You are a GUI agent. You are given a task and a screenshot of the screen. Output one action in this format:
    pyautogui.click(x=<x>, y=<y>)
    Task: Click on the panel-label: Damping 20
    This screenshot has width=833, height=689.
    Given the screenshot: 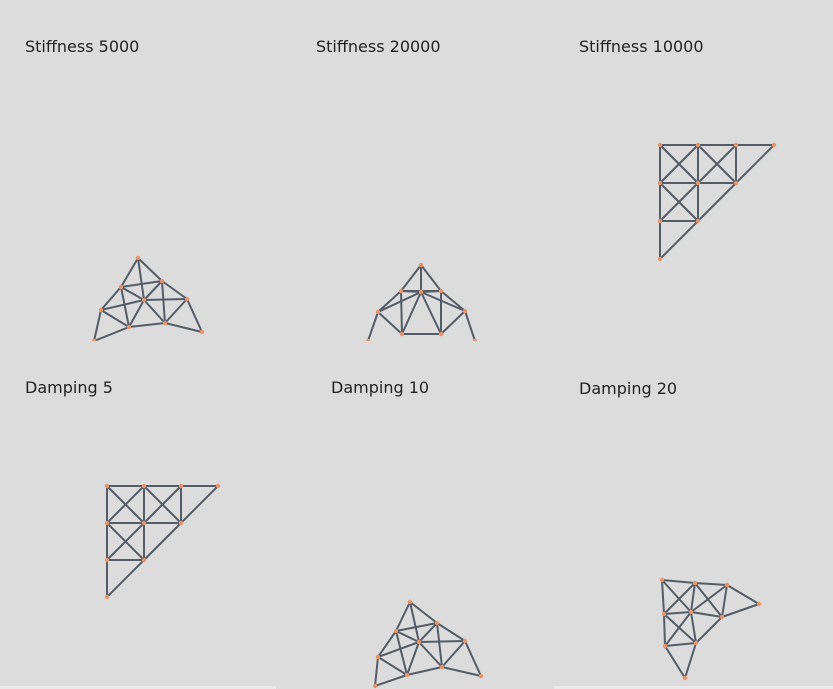 What is the action you would take?
    pyautogui.click(x=628, y=388)
    